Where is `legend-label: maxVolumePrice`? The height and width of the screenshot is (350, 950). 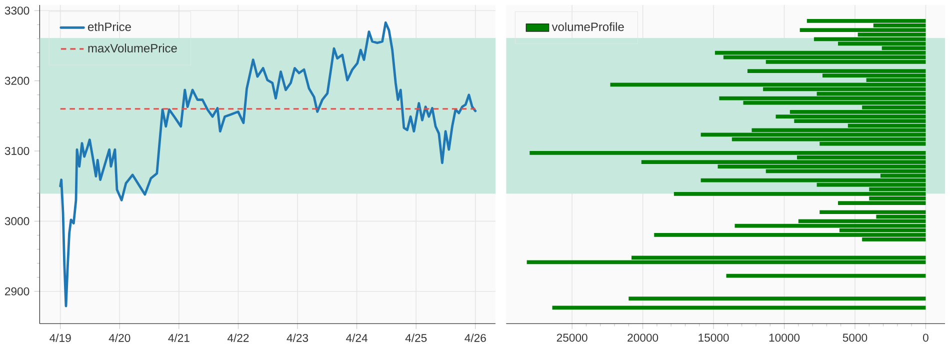
legend-label: maxVolumePrice is located at coordinates (132, 48).